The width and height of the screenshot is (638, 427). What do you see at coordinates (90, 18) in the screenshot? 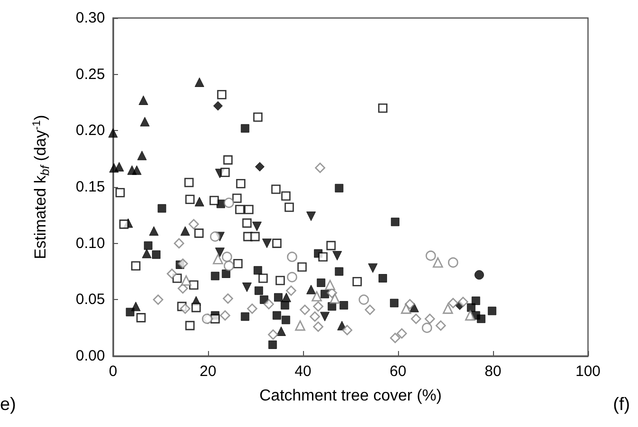
I see `y-tick-label: 0.30` at bounding box center [90, 18].